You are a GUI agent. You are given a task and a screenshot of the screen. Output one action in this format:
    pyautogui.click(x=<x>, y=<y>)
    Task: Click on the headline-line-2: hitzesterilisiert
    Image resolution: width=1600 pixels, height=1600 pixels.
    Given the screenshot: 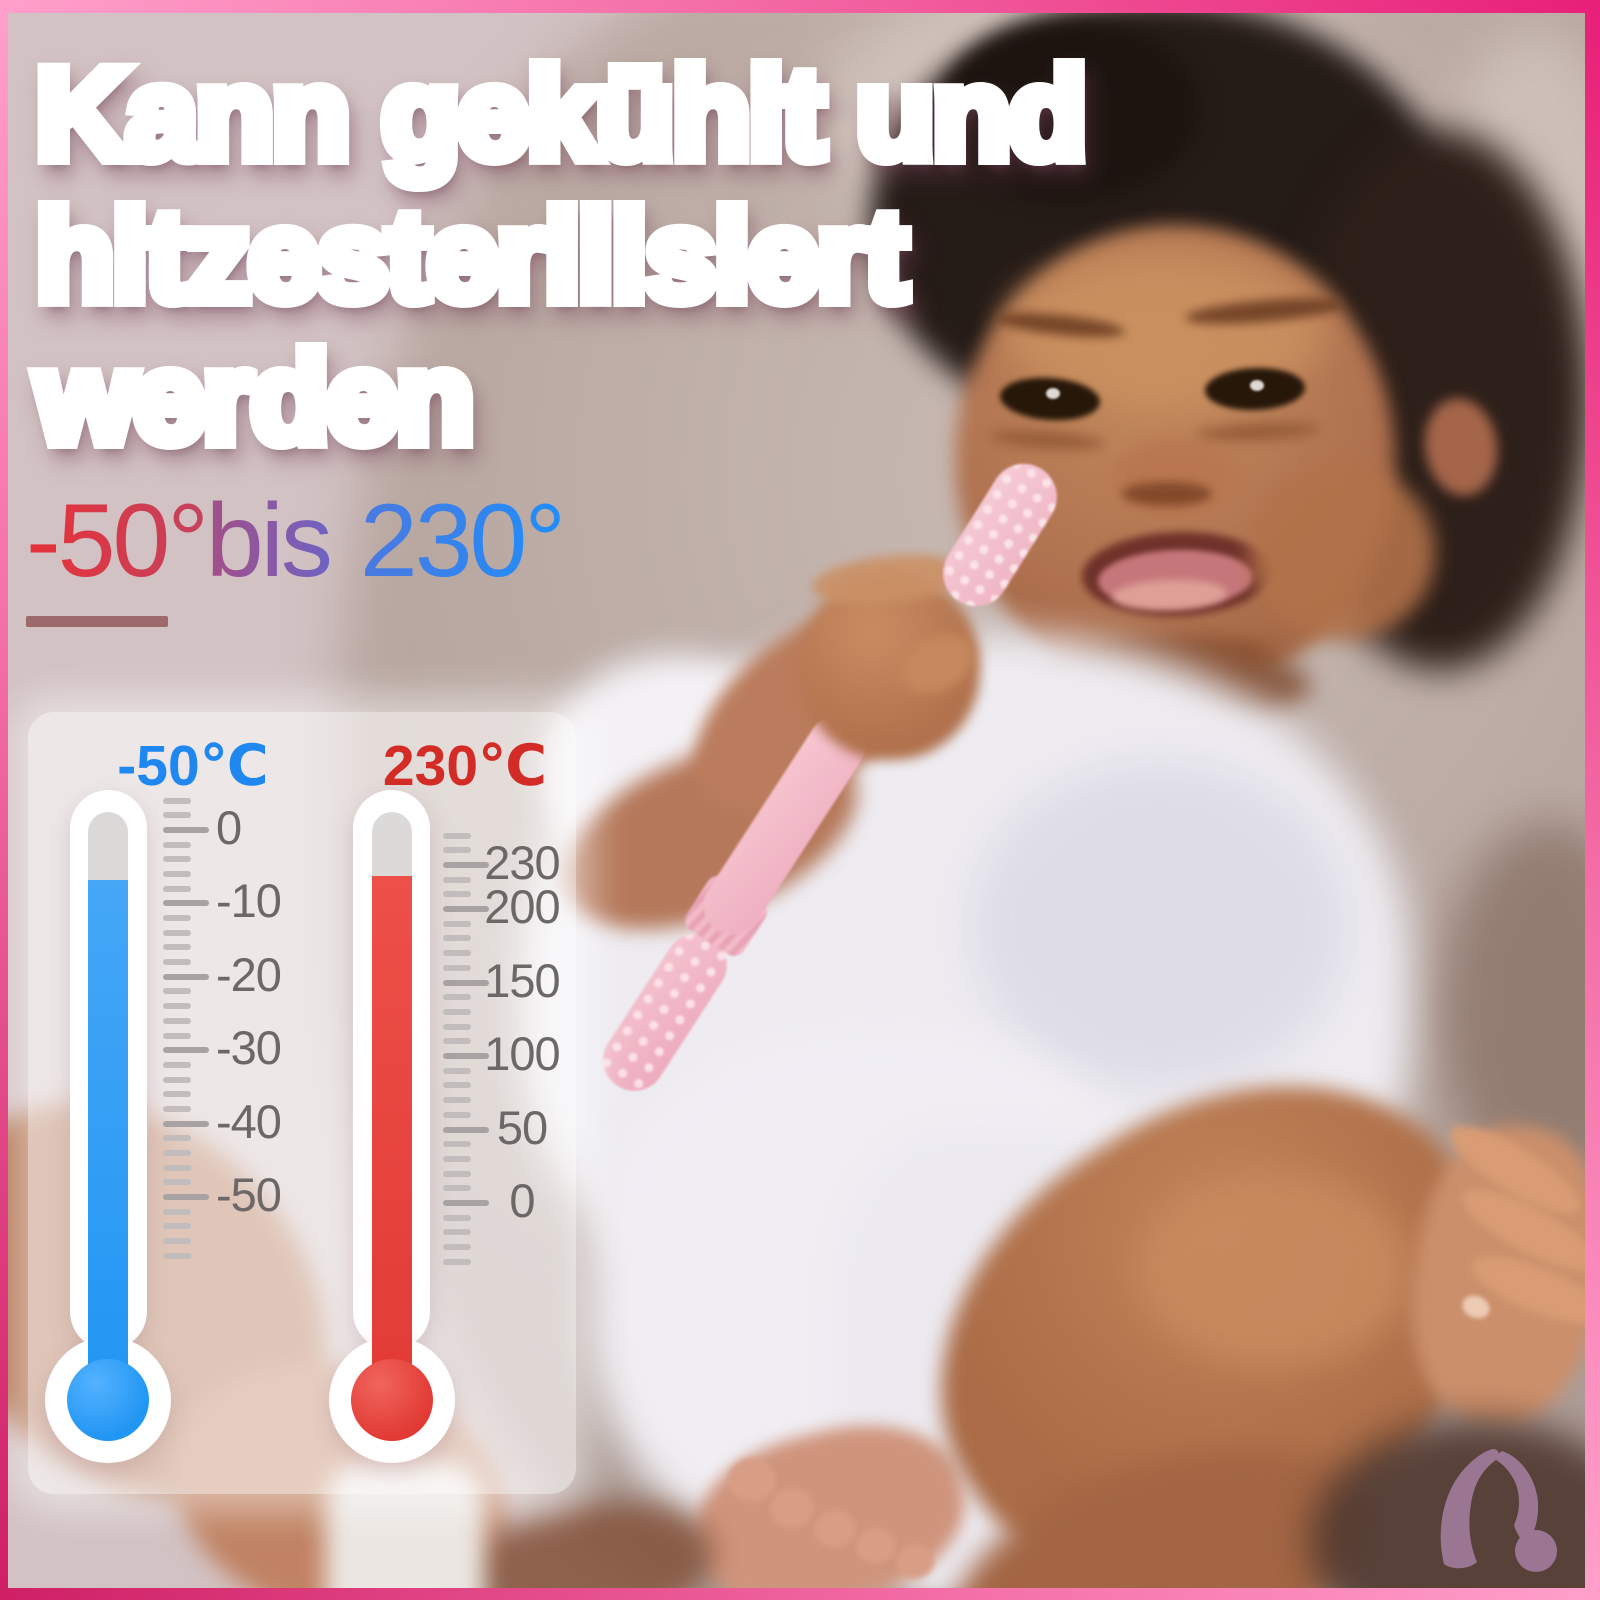 What is the action you would take?
    pyautogui.click(x=560, y=257)
    